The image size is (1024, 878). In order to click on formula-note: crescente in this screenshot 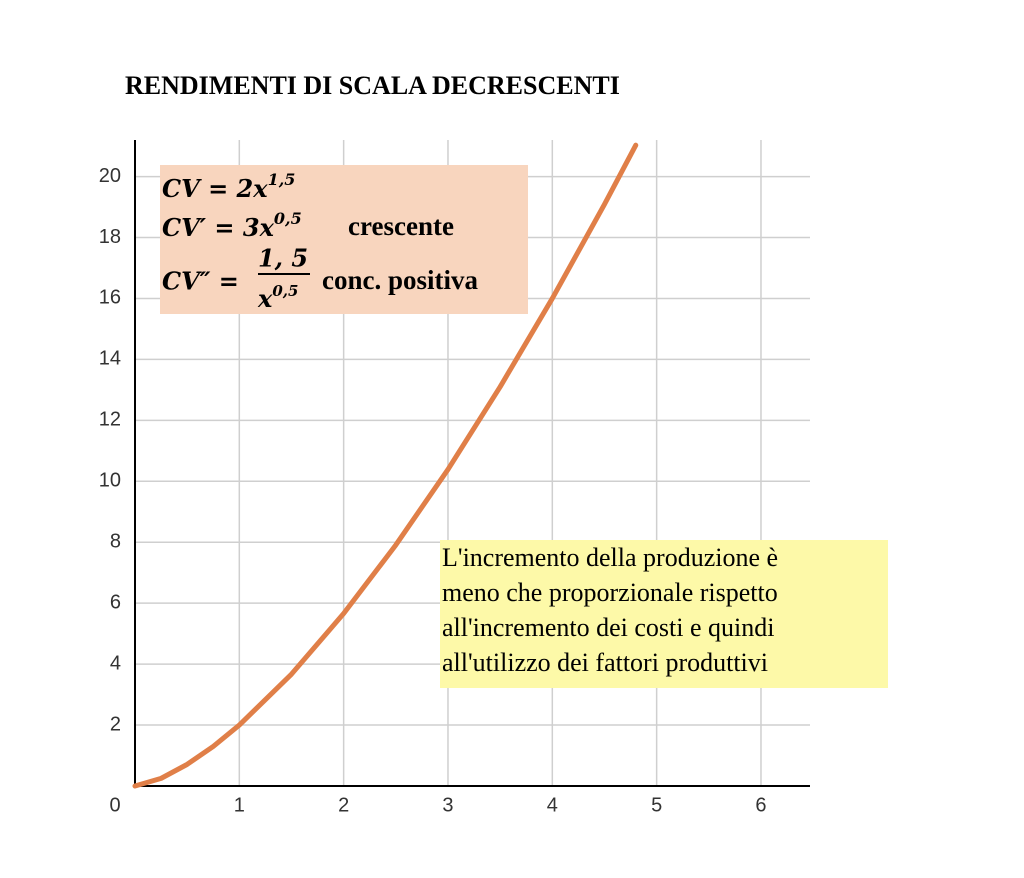, I will do `click(401, 226)`.